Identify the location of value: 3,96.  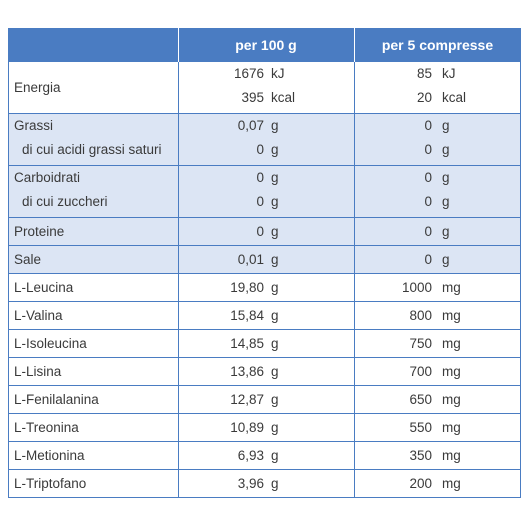
(250, 483).